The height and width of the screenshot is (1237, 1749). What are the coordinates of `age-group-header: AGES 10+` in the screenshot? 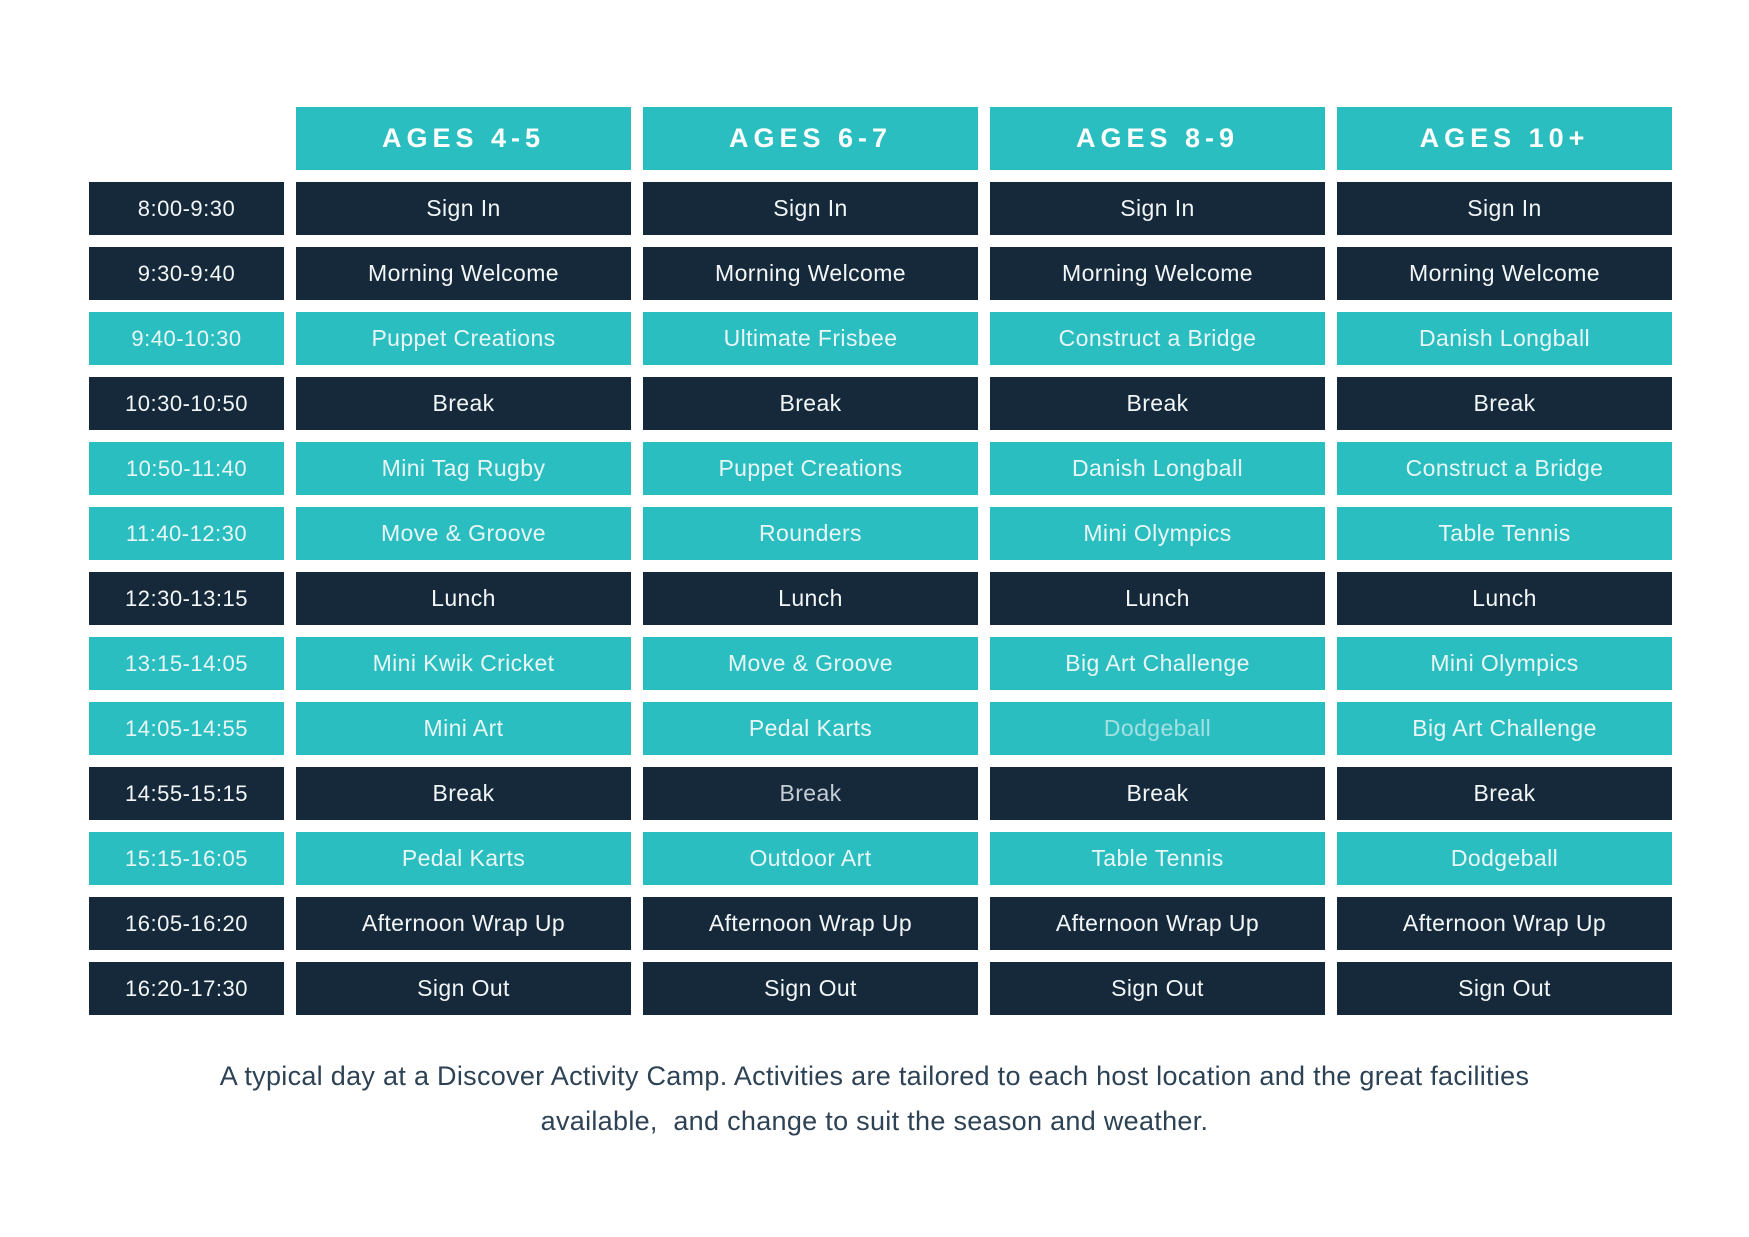 It's located at (1504, 138).